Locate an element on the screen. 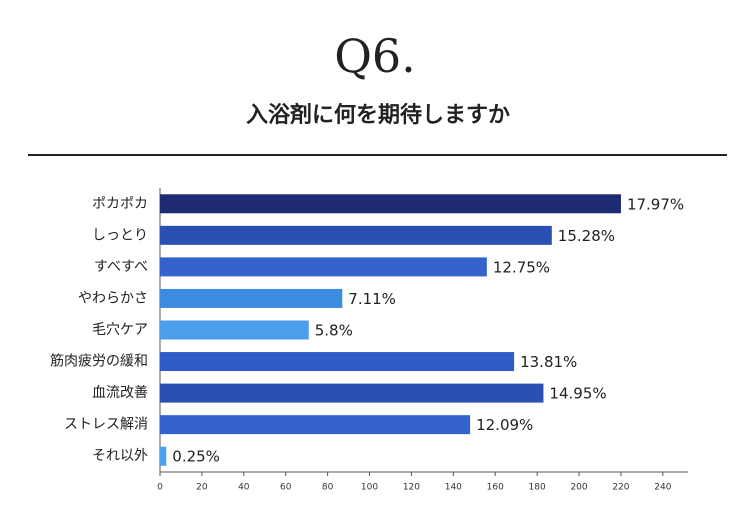  x-tick-label: 220 is located at coordinates (620, 488).